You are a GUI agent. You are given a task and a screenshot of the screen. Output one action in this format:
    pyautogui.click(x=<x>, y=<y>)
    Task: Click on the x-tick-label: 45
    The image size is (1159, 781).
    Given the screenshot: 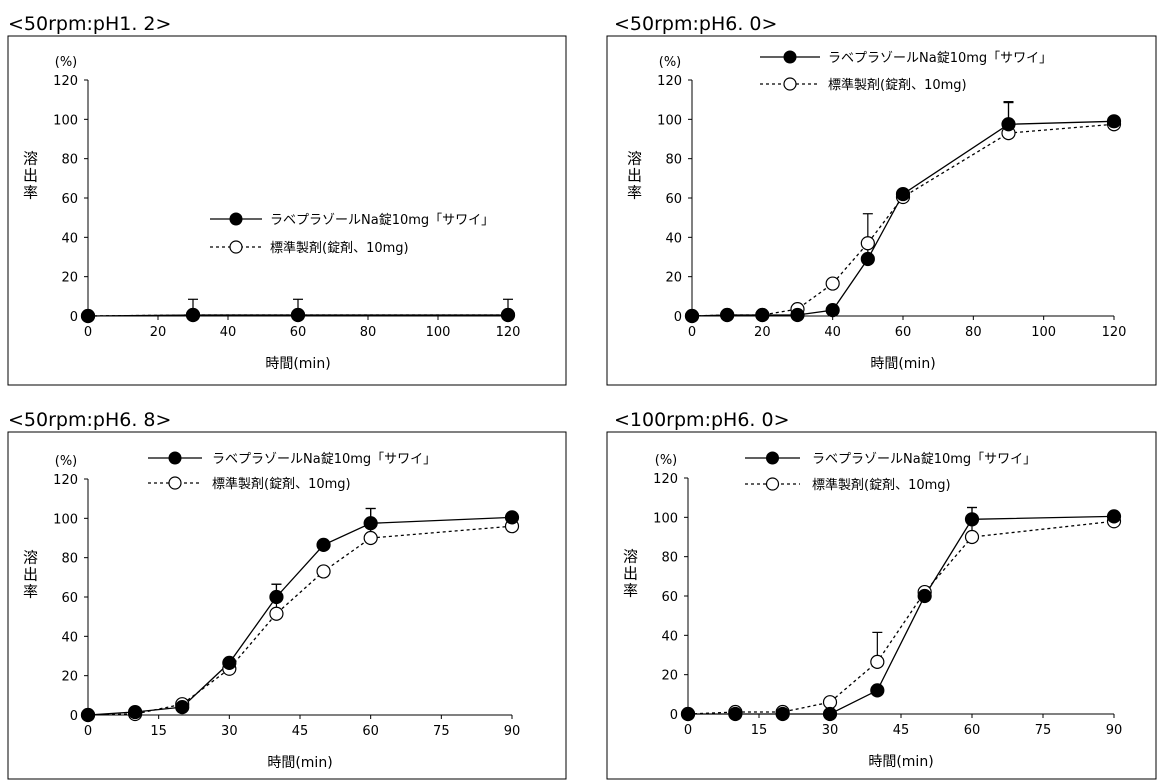 What is the action you would take?
    pyautogui.click(x=901, y=730)
    